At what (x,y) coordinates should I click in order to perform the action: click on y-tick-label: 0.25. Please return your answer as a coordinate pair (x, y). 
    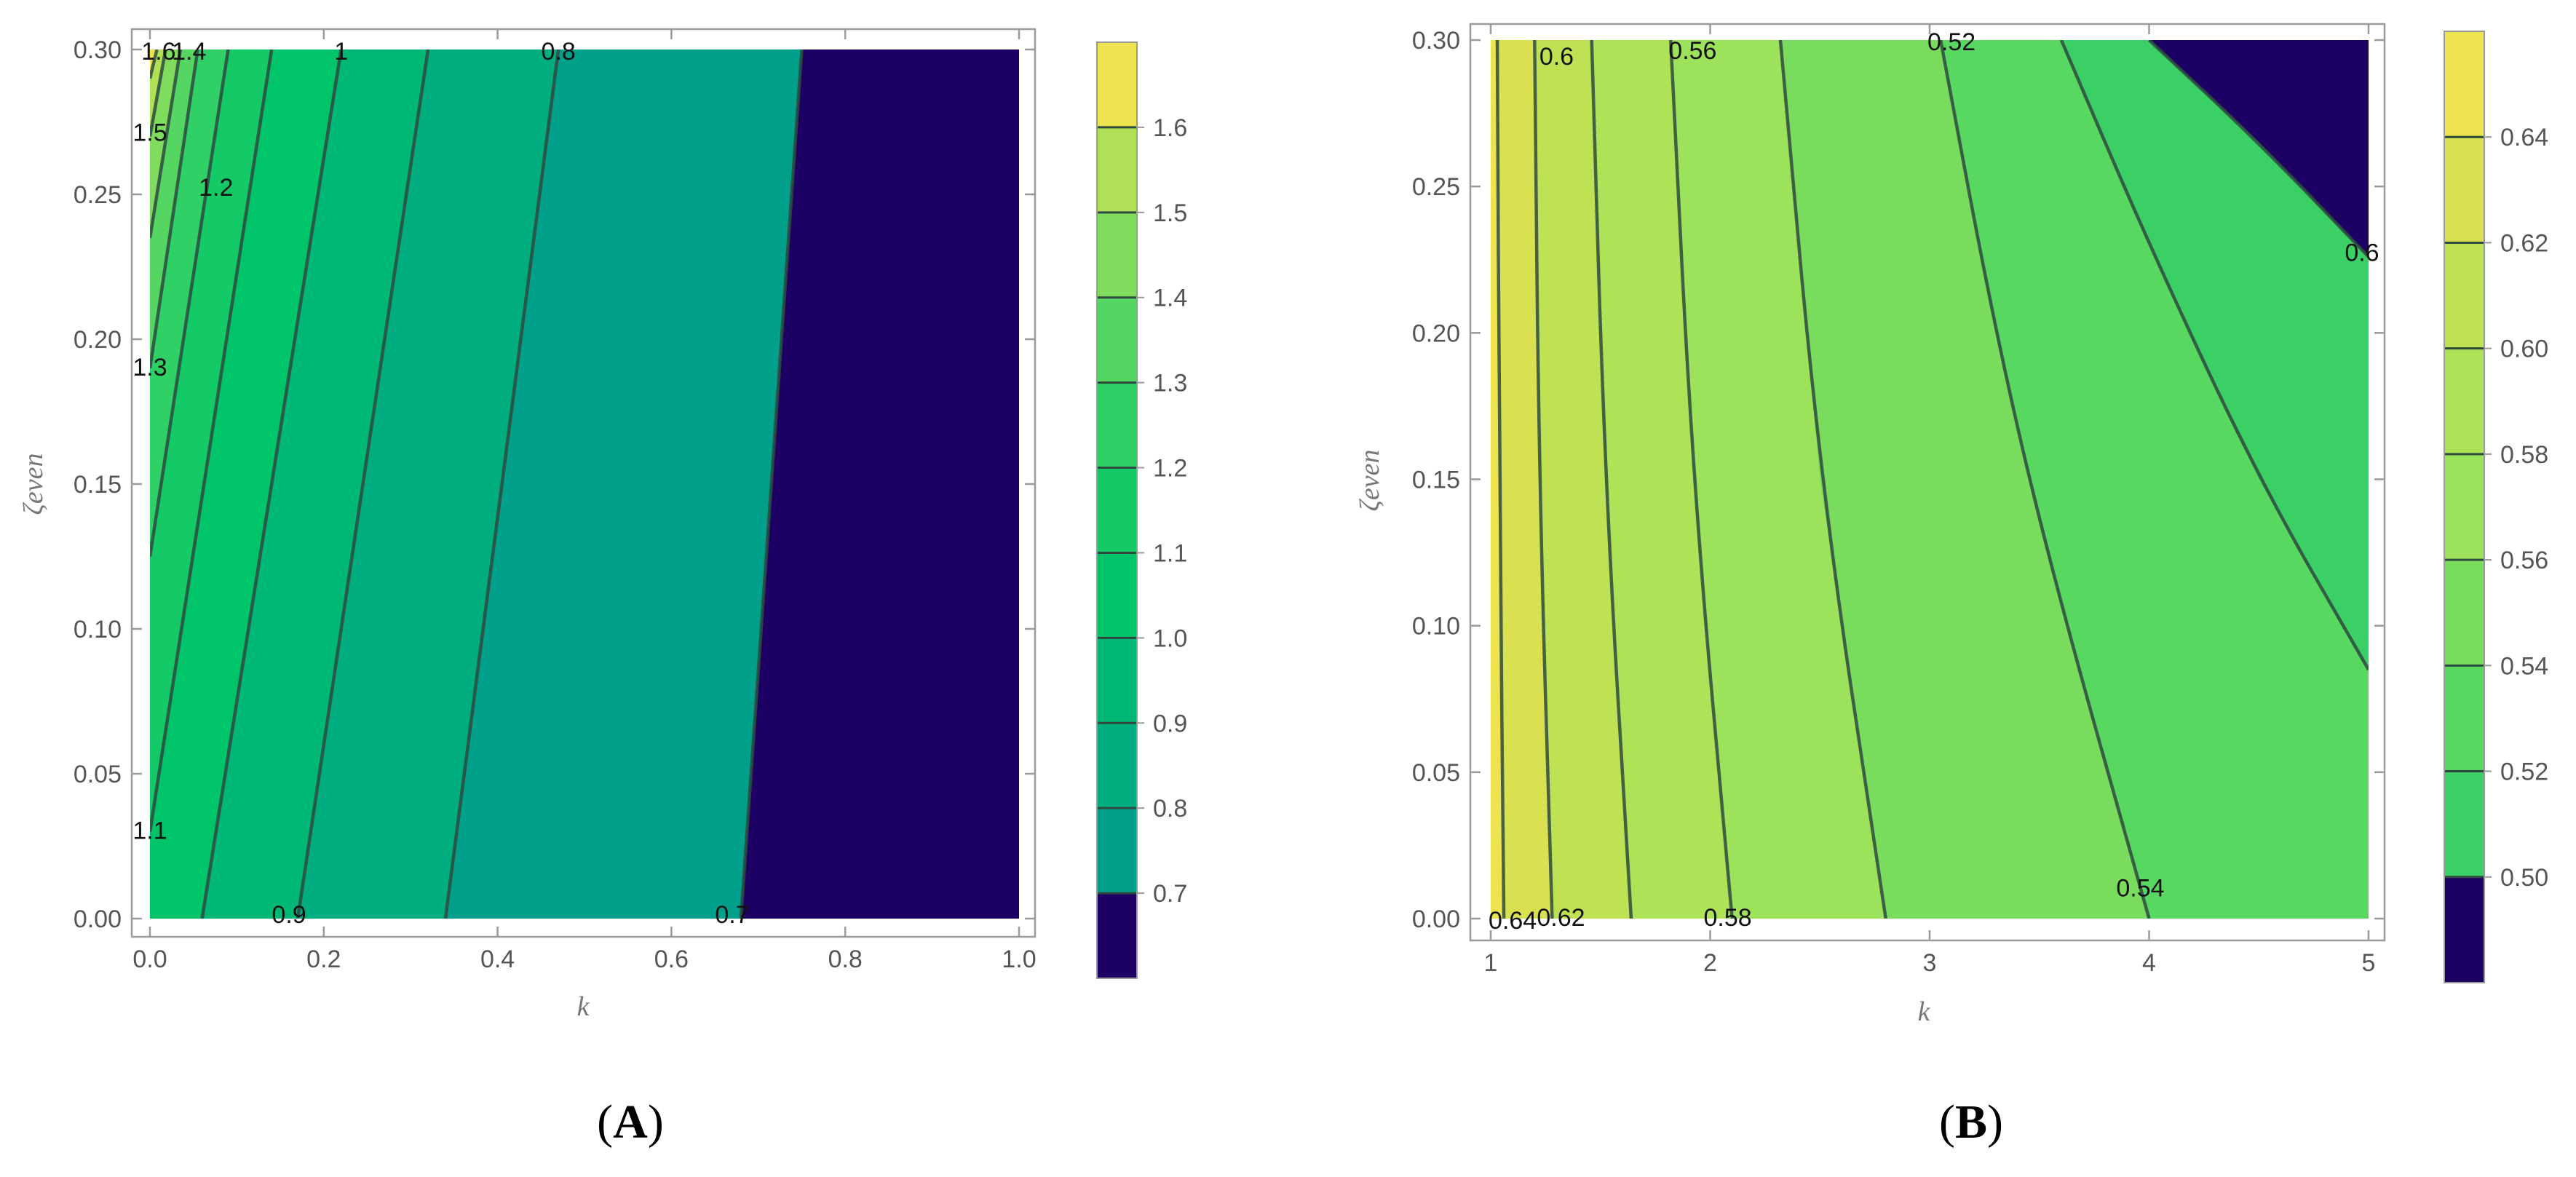
    Looking at the image, I should click on (98, 195).